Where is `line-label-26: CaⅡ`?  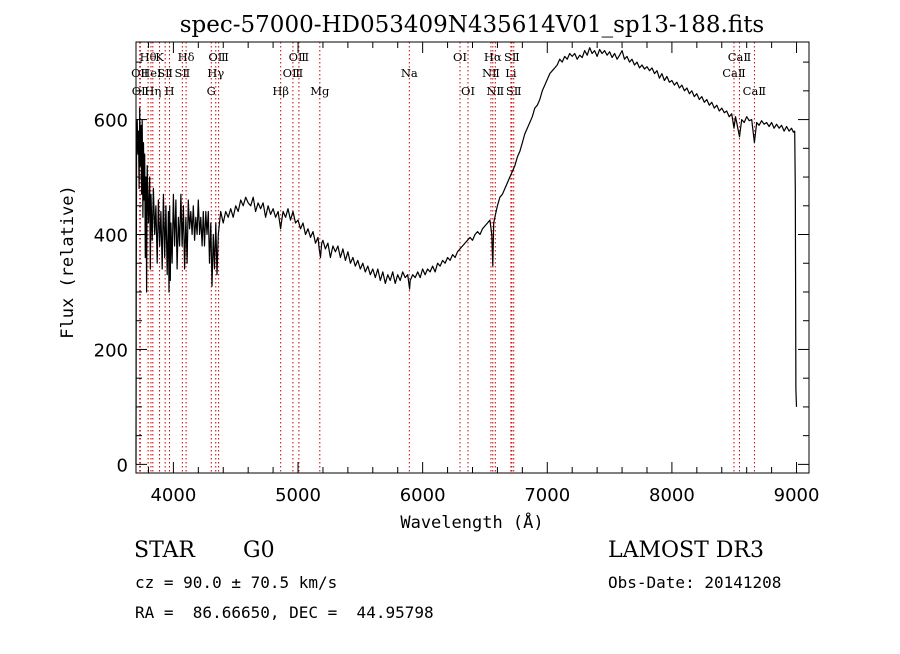
line-label-26: CaⅡ is located at coordinates (734, 73).